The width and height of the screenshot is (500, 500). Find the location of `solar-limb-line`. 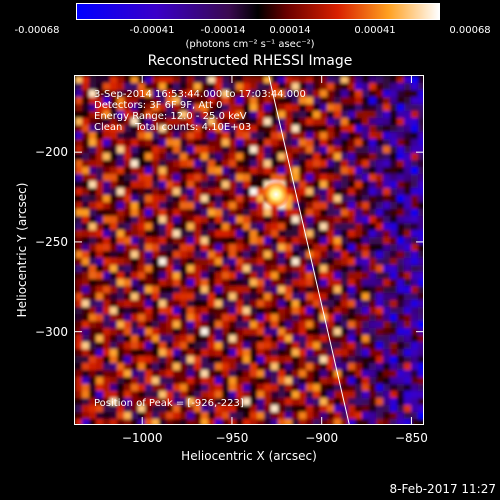

solar-limb-line is located at coordinates (309, 250).